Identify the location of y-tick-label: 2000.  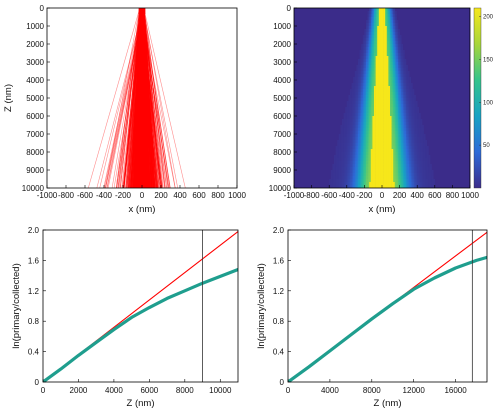
(35, 44).